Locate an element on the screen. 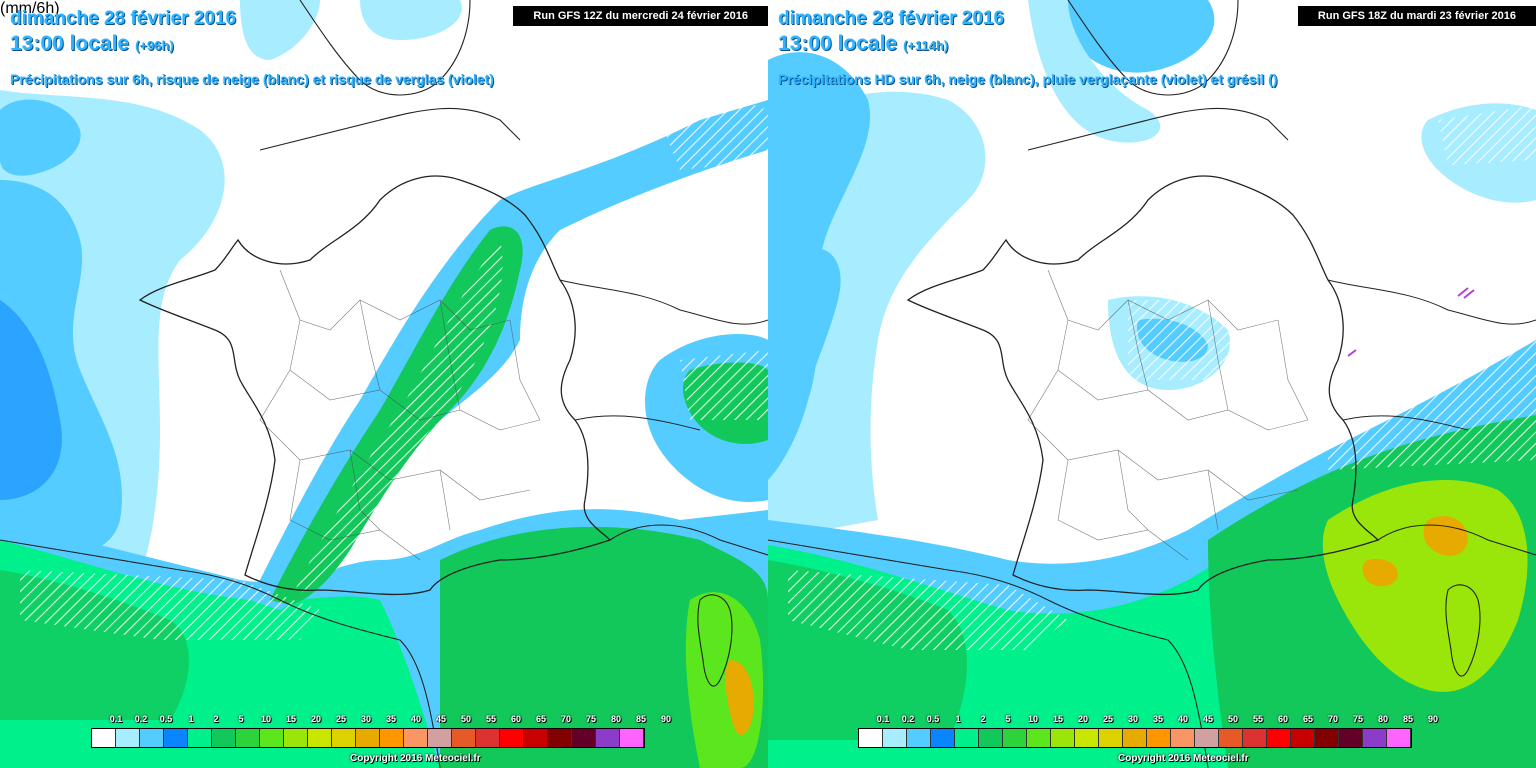  scale-tick-label: 2 is located at coordinates (983, 719).